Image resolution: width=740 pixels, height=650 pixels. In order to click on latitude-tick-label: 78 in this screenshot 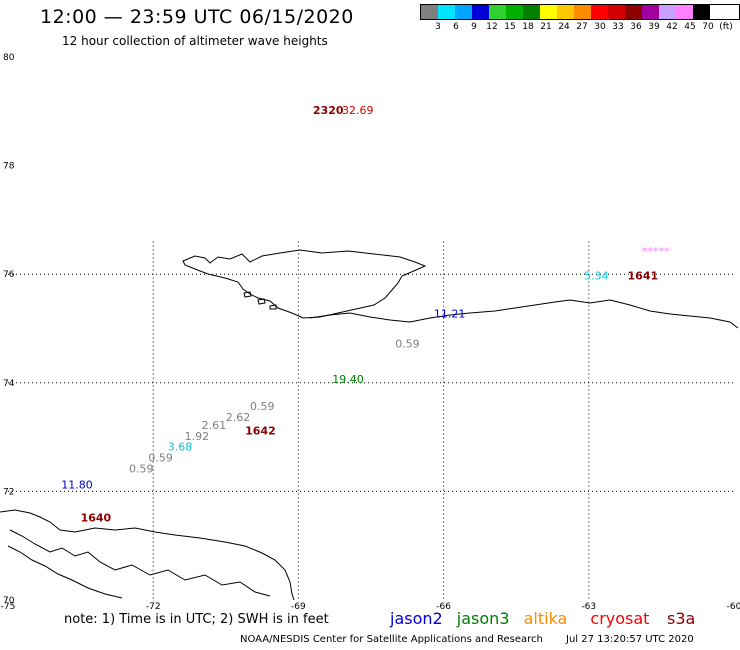, I will do `click(9, 167)`.